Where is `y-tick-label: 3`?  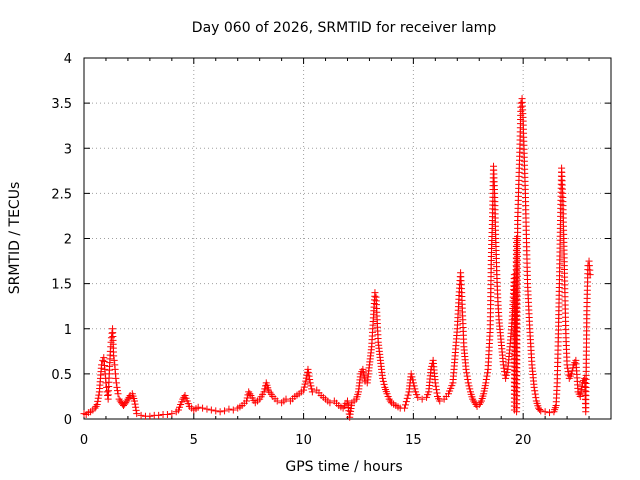 y-tick-label: 3 is located at coordinates (68, 149).